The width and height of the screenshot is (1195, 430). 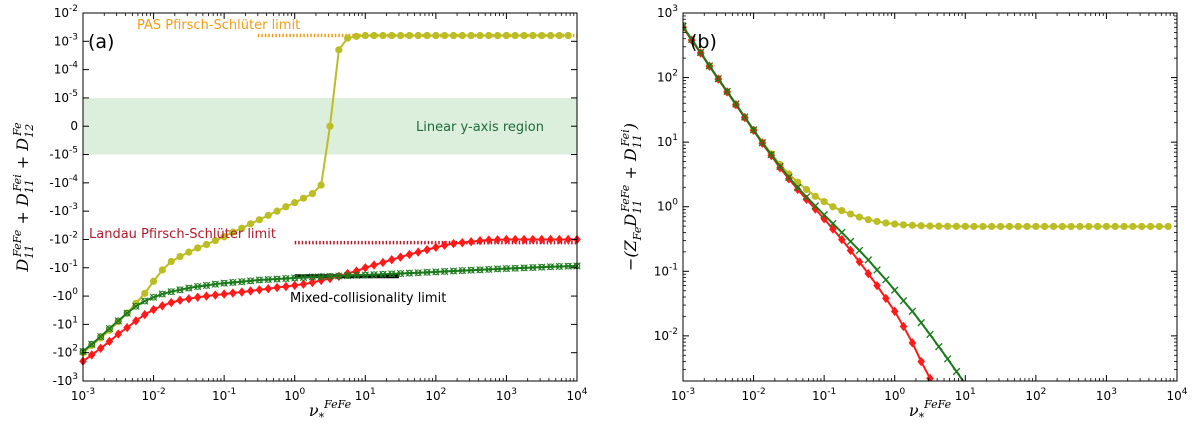 What do you see at coordinates (73, 207) in the screenshot?
I see `y-tick-label-a-7-exp: -3` at bounding box center [73, 207].